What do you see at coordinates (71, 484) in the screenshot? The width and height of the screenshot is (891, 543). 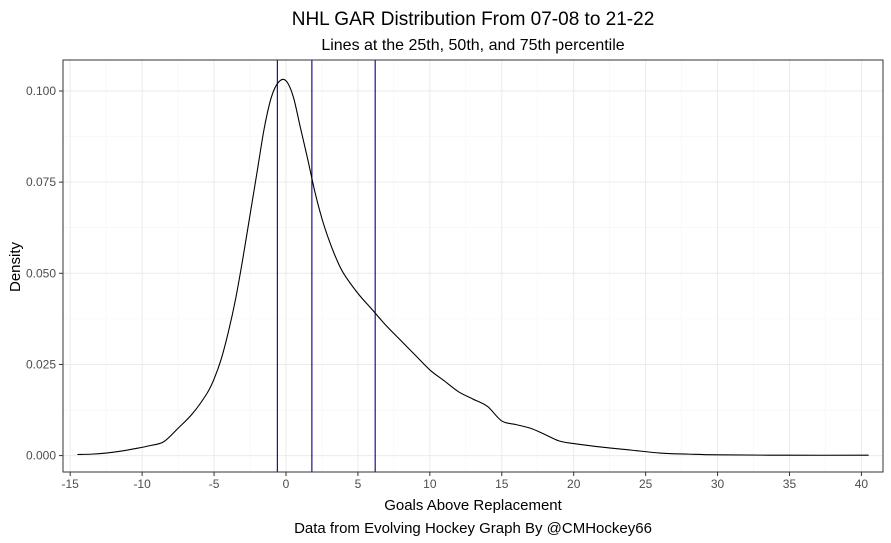 I see `x-tick-label: -15` at bounding box center [71, 484].